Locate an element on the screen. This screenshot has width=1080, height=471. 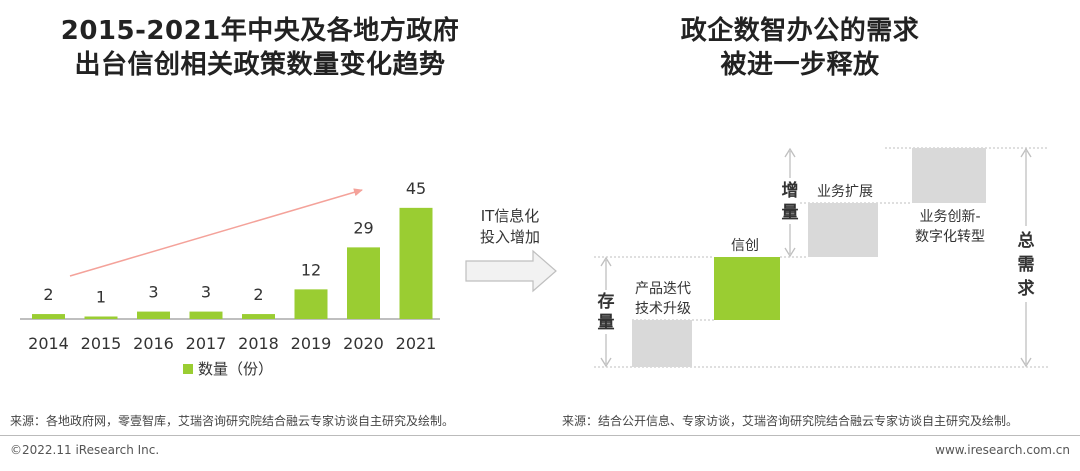
increment-arrow-bottom-icon is located at coordinates (790, 252).